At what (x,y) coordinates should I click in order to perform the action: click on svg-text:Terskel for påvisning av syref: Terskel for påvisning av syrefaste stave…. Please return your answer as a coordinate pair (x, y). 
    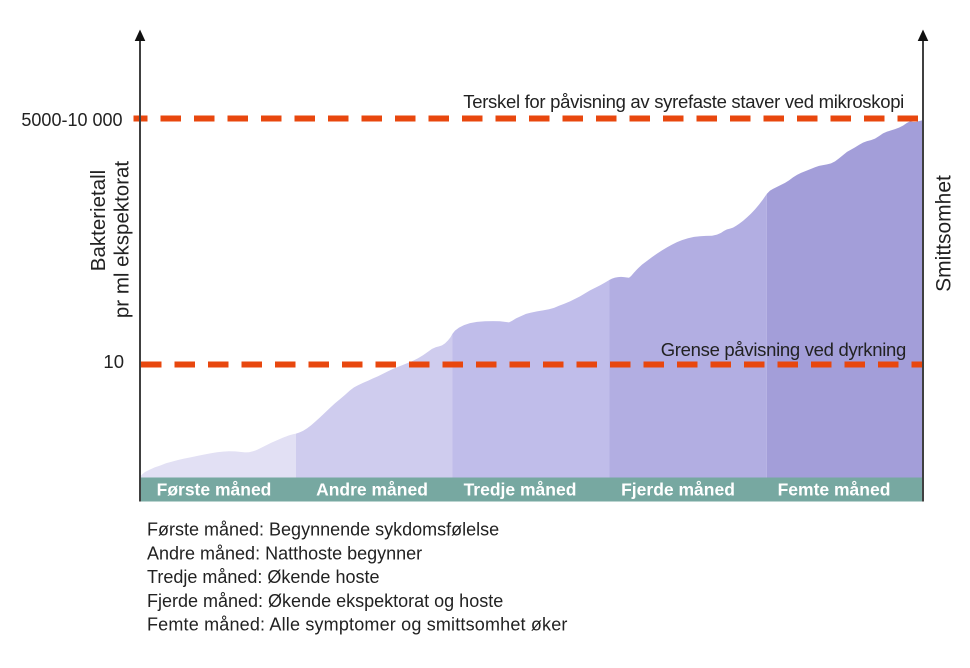
    Looking at the image, I should click on (683, 101).